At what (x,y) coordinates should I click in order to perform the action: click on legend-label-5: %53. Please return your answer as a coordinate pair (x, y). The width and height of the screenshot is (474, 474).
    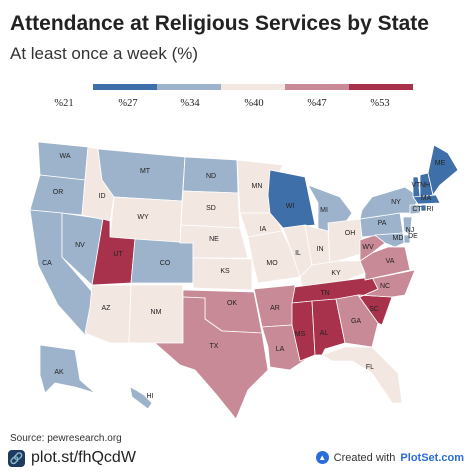
    Looking at the image, I should click on (380, 103).